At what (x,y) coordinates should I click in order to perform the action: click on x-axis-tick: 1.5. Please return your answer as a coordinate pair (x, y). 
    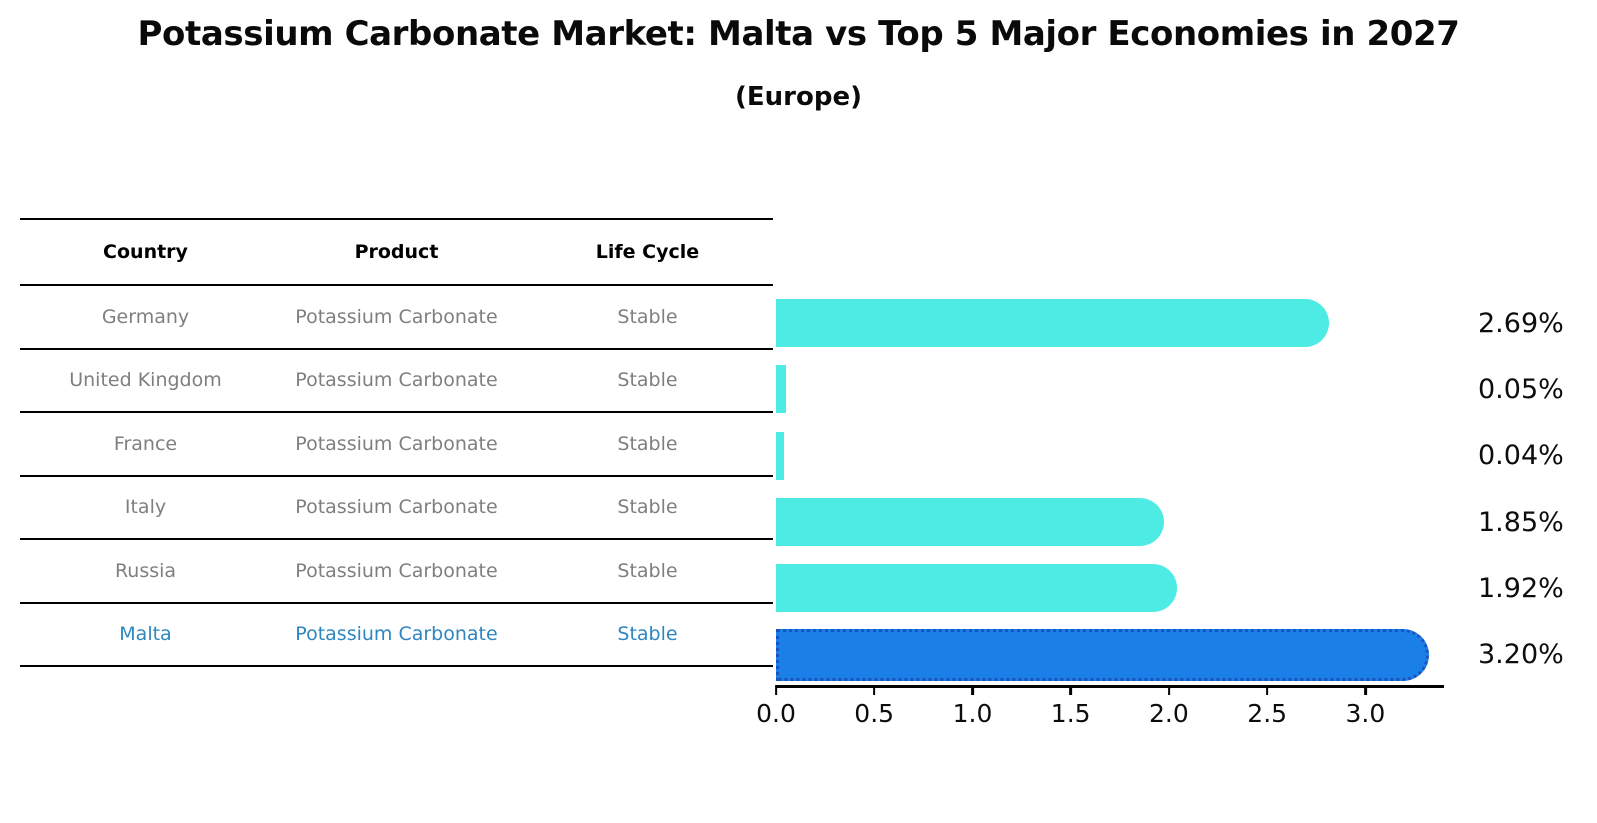
    Looking at the image, I should click on (1071, 706).